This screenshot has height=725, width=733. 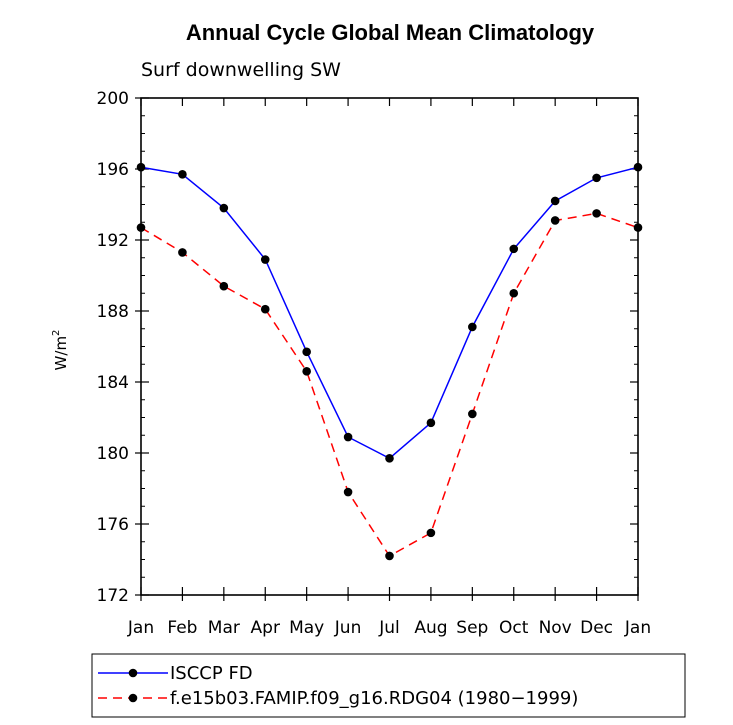 What do you see at coordinates (472, 628) in the screenshot?
I see `x-tick-label: Sep` at bounding box center [472, 628].